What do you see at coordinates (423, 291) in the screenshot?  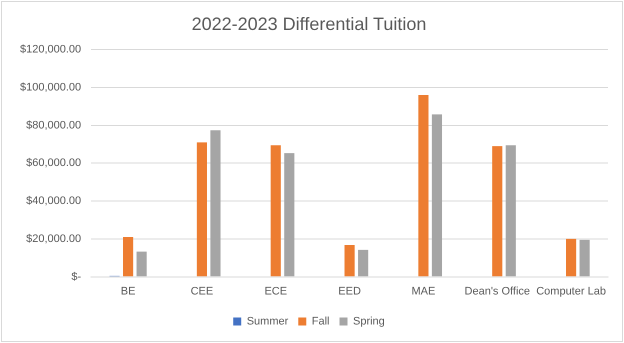 I see `x-tick-label: MAE` at bounding box center [423, 291].